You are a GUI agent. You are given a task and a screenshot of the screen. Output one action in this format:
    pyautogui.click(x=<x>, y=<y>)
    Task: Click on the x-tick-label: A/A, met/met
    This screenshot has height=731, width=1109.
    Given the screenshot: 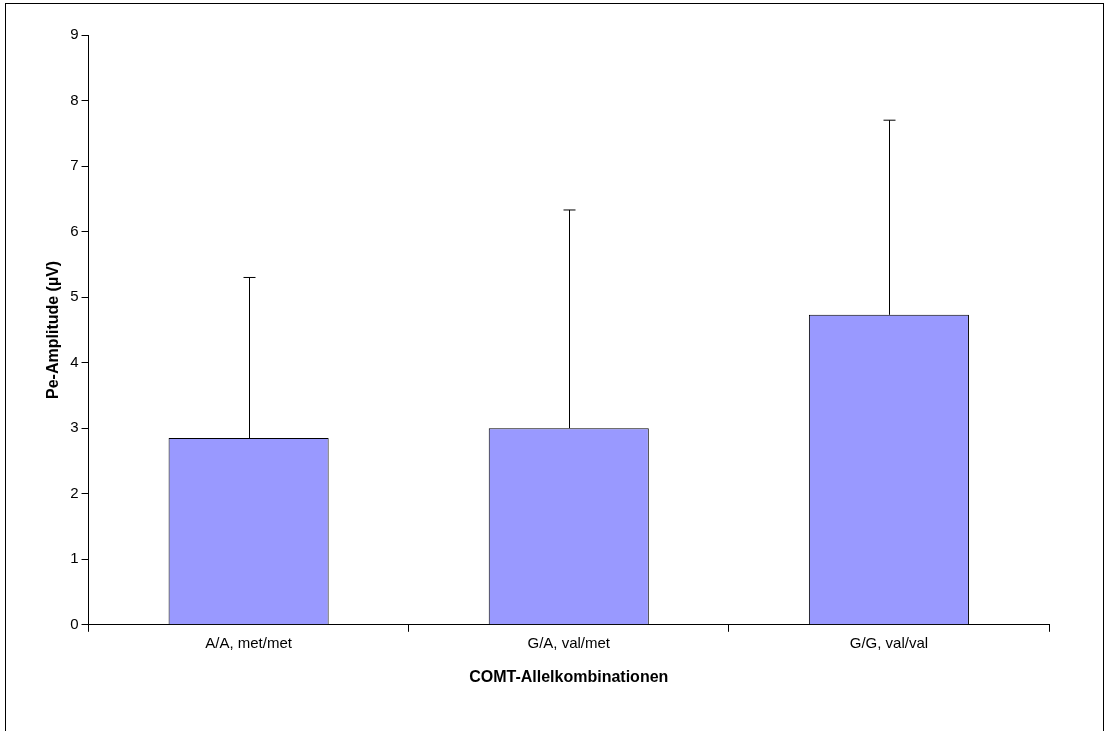 What is the action you would take?
    pyautogui.click(x=249, y=642)
    